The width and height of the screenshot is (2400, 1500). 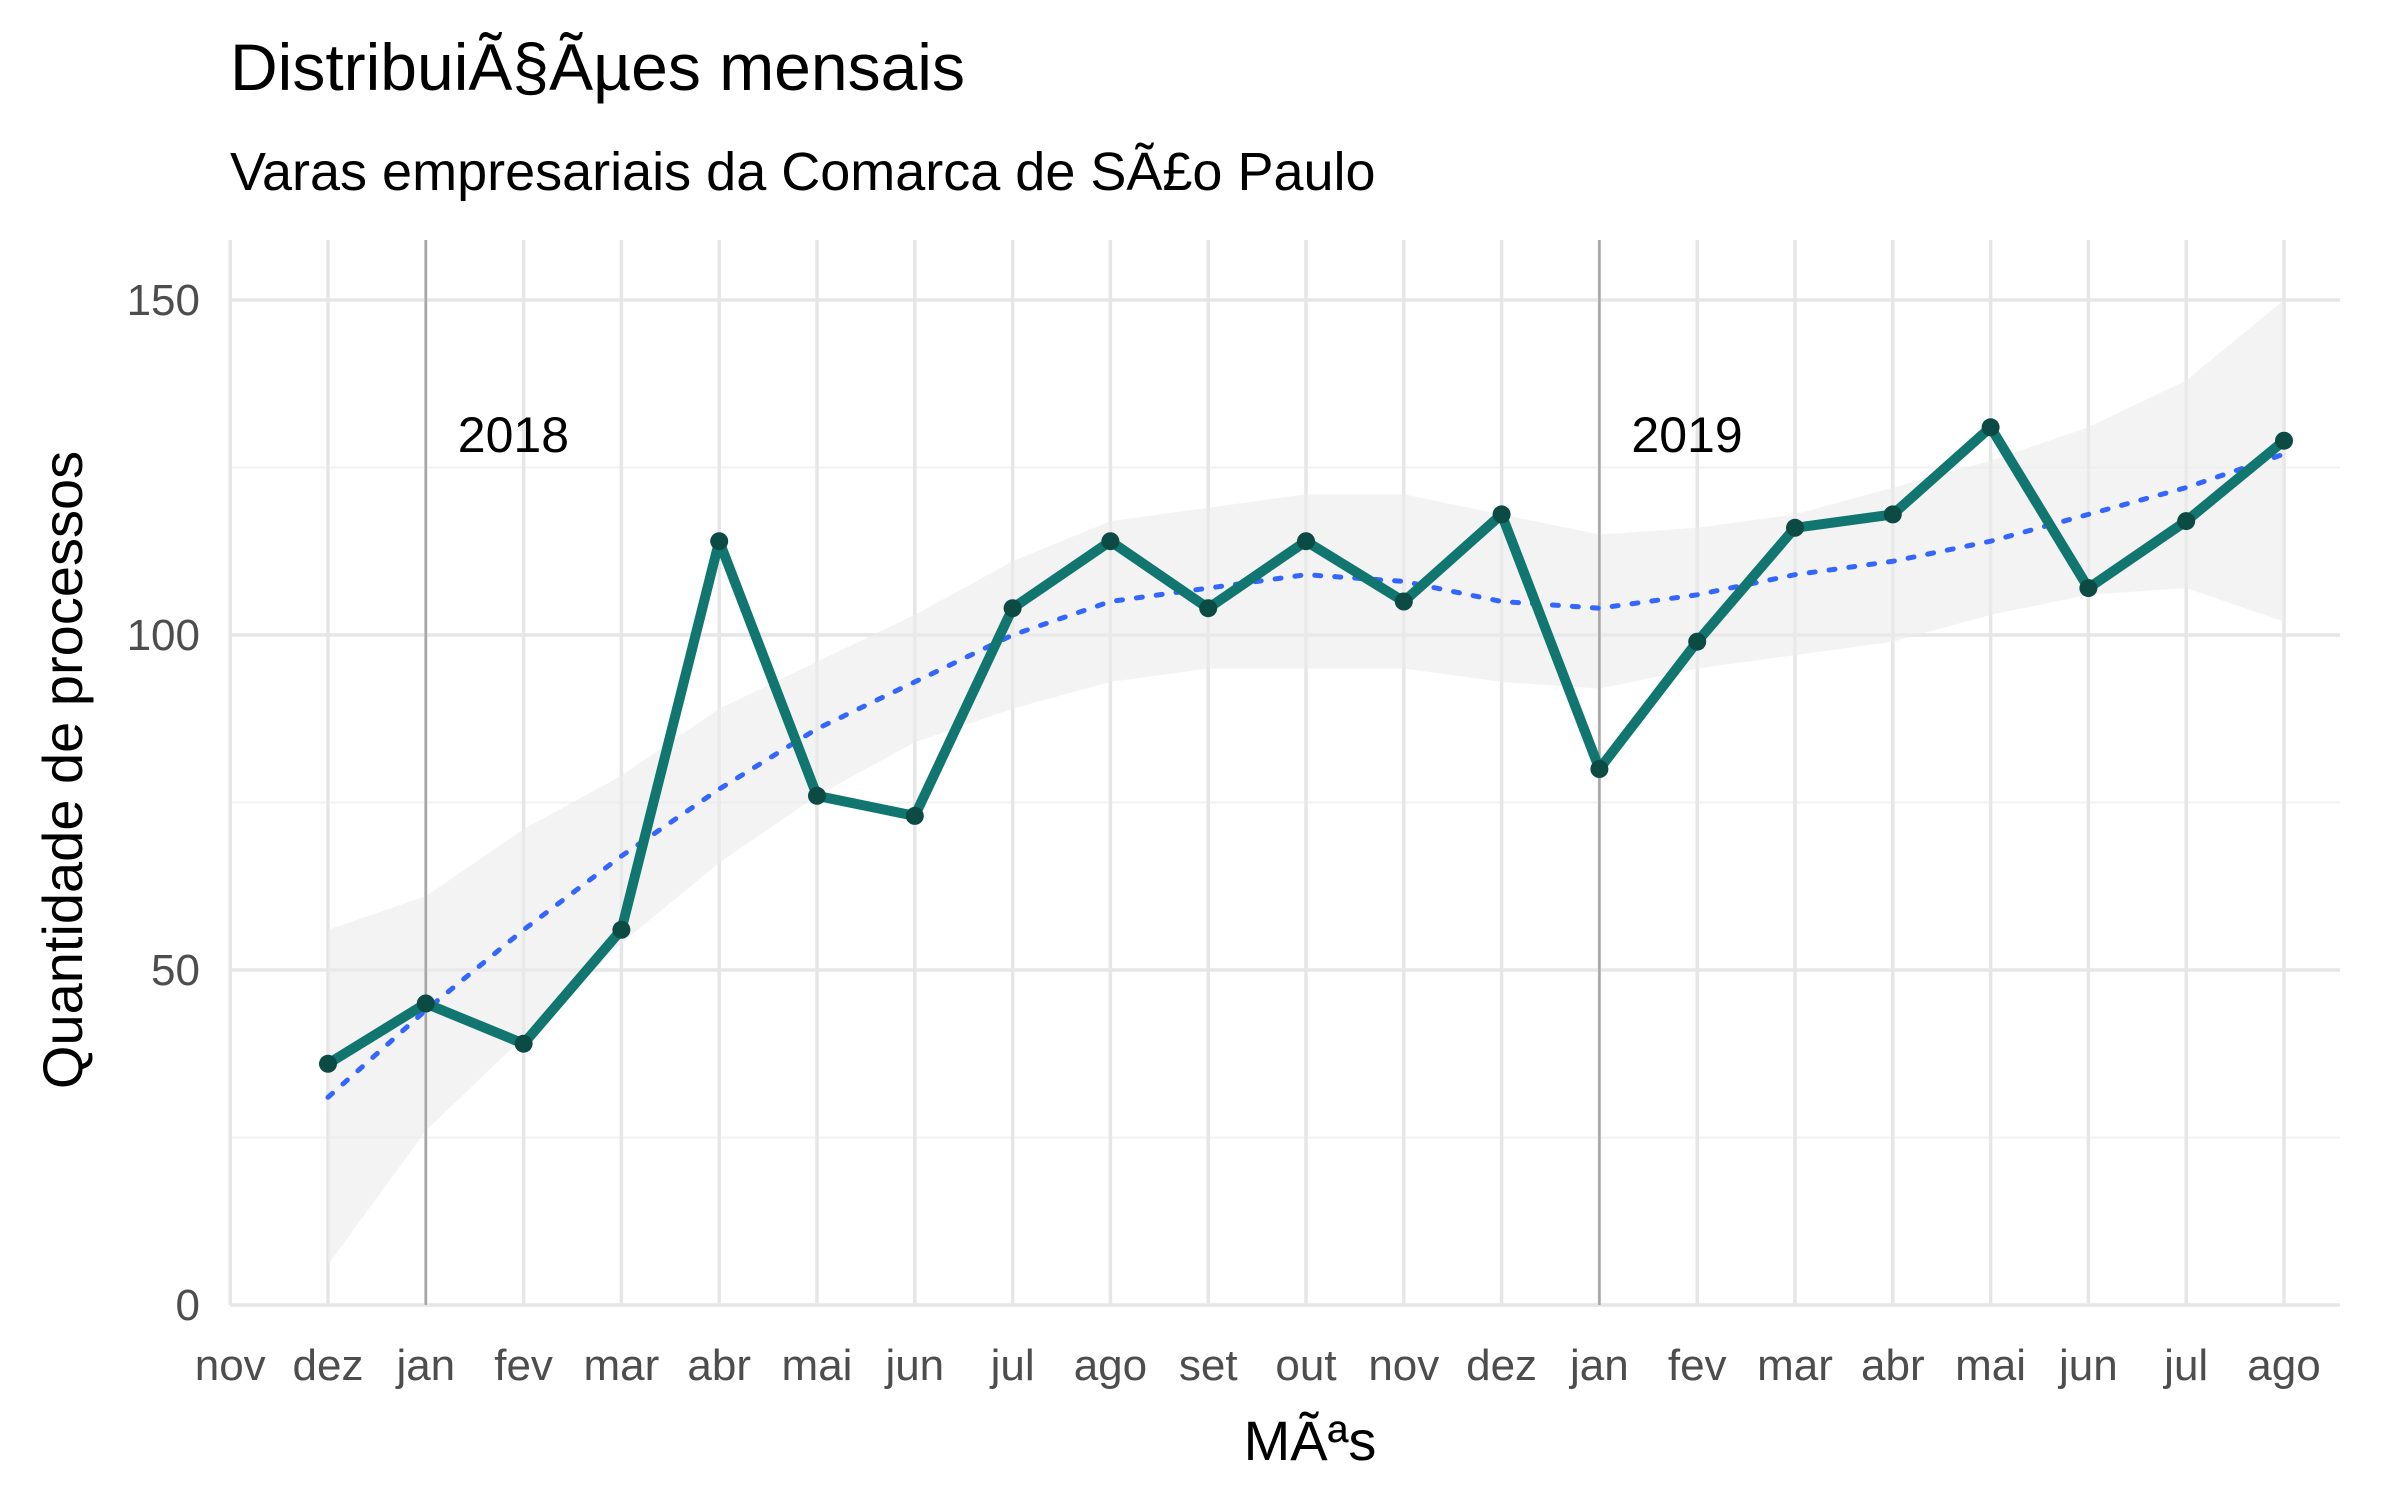 What do you see at coordinates (597, 67) in the screenshot?
I see `chart-title: DistribuiÃ§Ãµes mensais` at bounding box center [597, 67].